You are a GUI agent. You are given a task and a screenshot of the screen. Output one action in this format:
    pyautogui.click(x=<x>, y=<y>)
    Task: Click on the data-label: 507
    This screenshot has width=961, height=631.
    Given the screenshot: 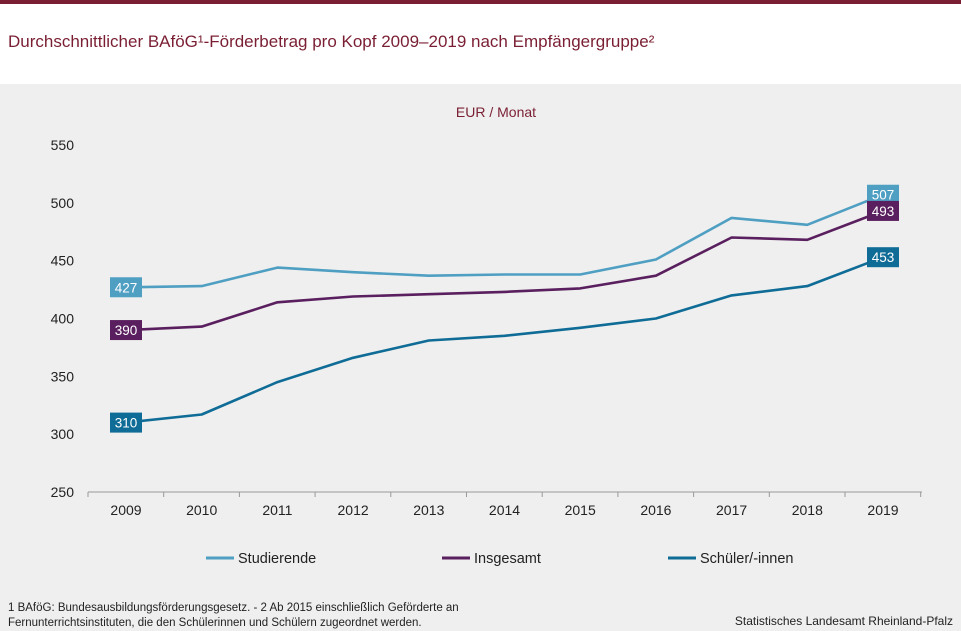 What is the action you would take?
    pyautogui.click(x=883, y=195)
    